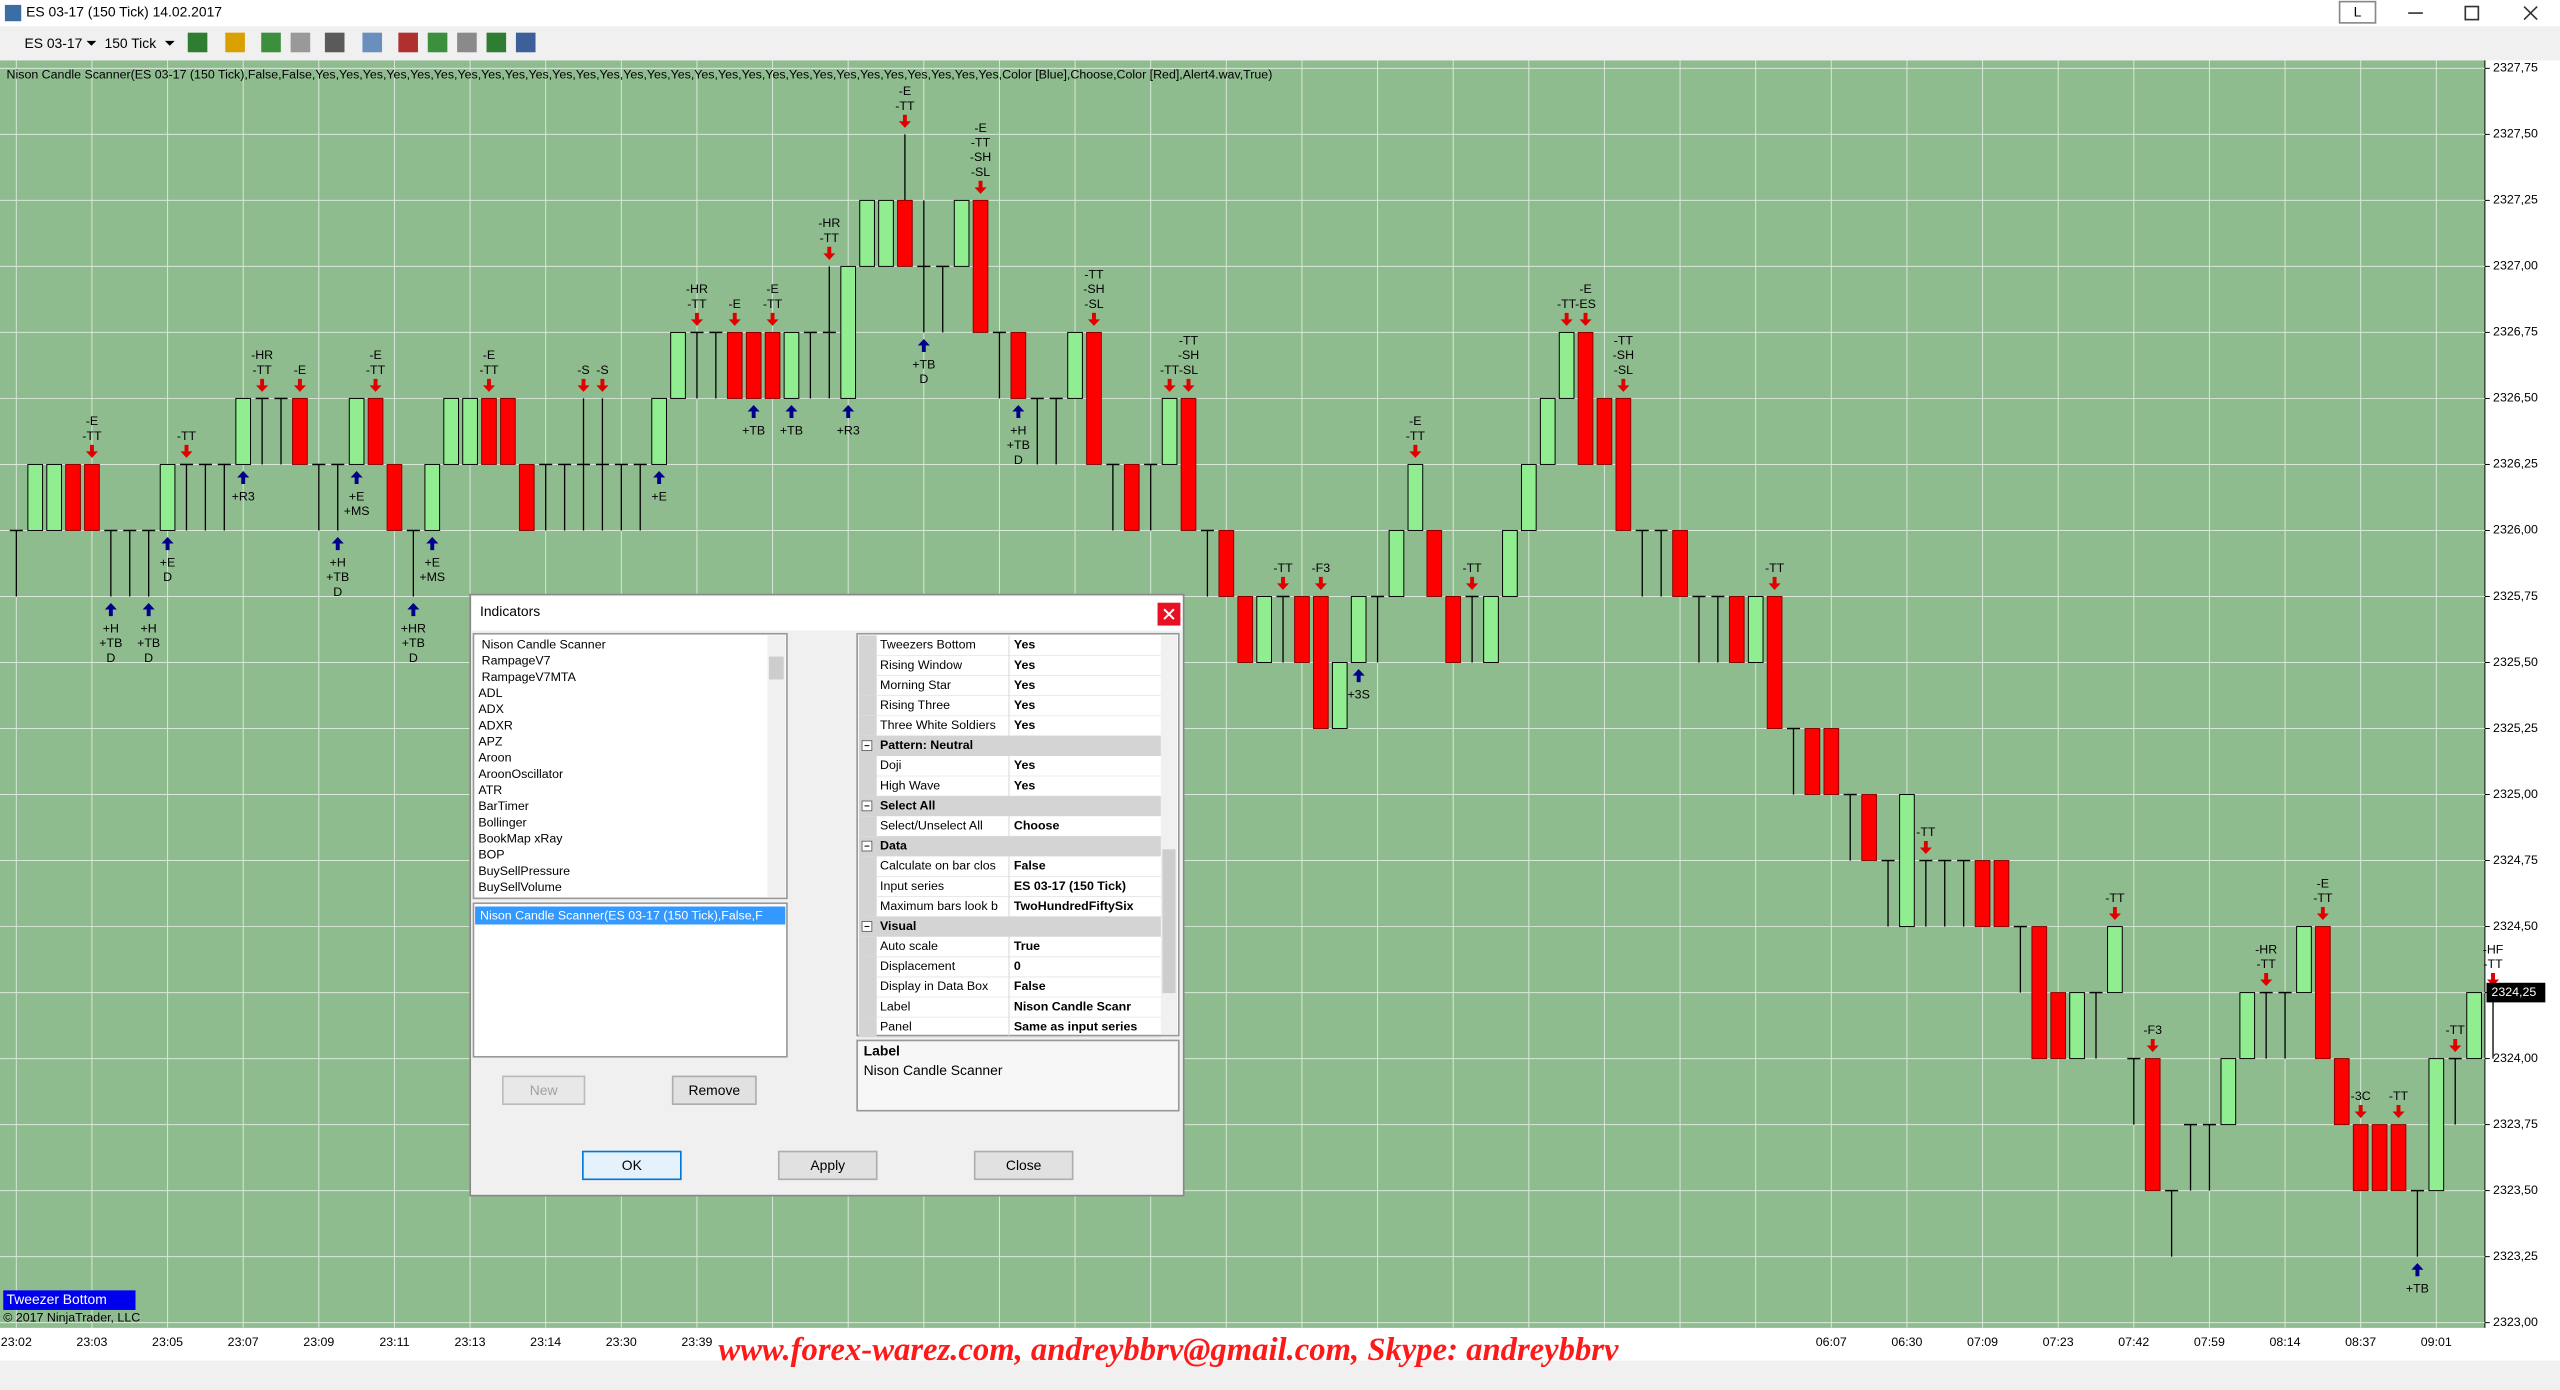 This screenshot has width=2560, height=1390. I want to click on indicator-item: BookMap xRay, so click(520, 839).